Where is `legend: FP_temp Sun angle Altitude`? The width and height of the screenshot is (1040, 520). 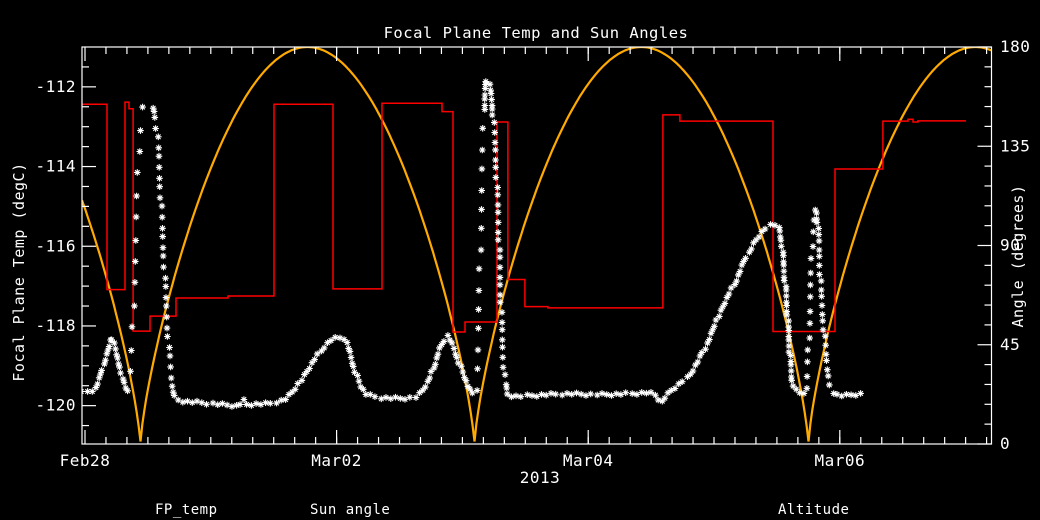 legend: FP_temp Sun angle Altitude is located at coordinates (502, 510).